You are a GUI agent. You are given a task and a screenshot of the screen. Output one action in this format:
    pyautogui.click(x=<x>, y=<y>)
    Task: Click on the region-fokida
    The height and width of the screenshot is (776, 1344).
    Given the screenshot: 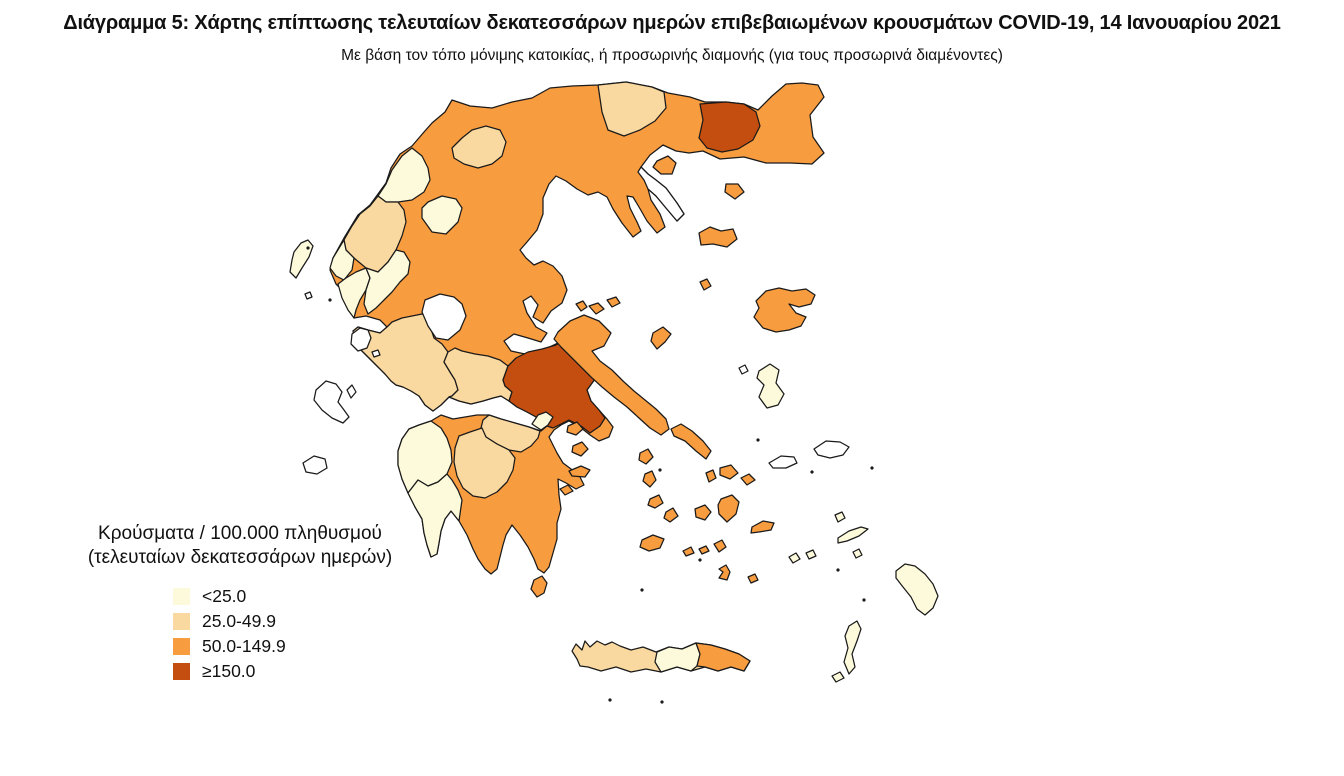 What is the action you would take?
    pyautogui.click(x=478, y=376)
    